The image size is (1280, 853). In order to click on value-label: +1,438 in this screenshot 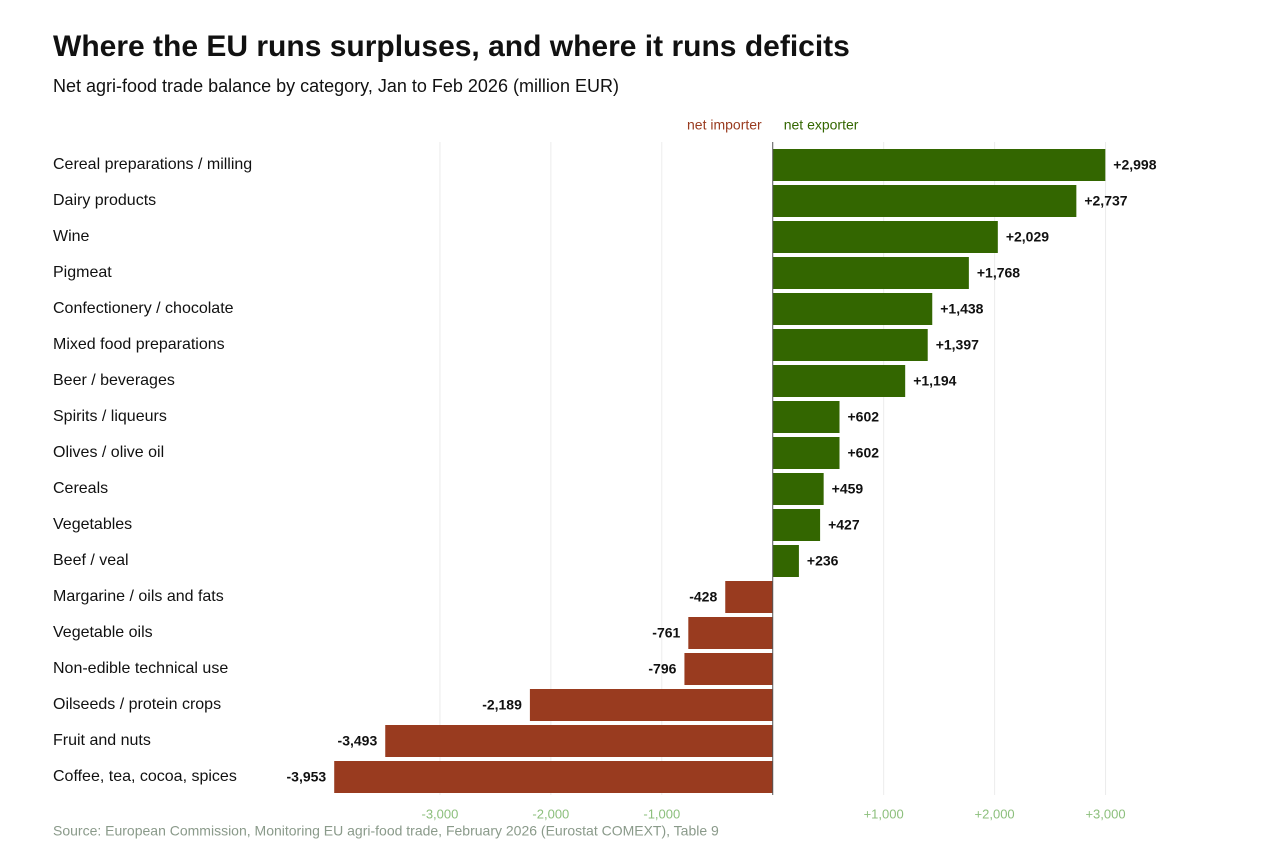, I will do `click(961, 309)`.